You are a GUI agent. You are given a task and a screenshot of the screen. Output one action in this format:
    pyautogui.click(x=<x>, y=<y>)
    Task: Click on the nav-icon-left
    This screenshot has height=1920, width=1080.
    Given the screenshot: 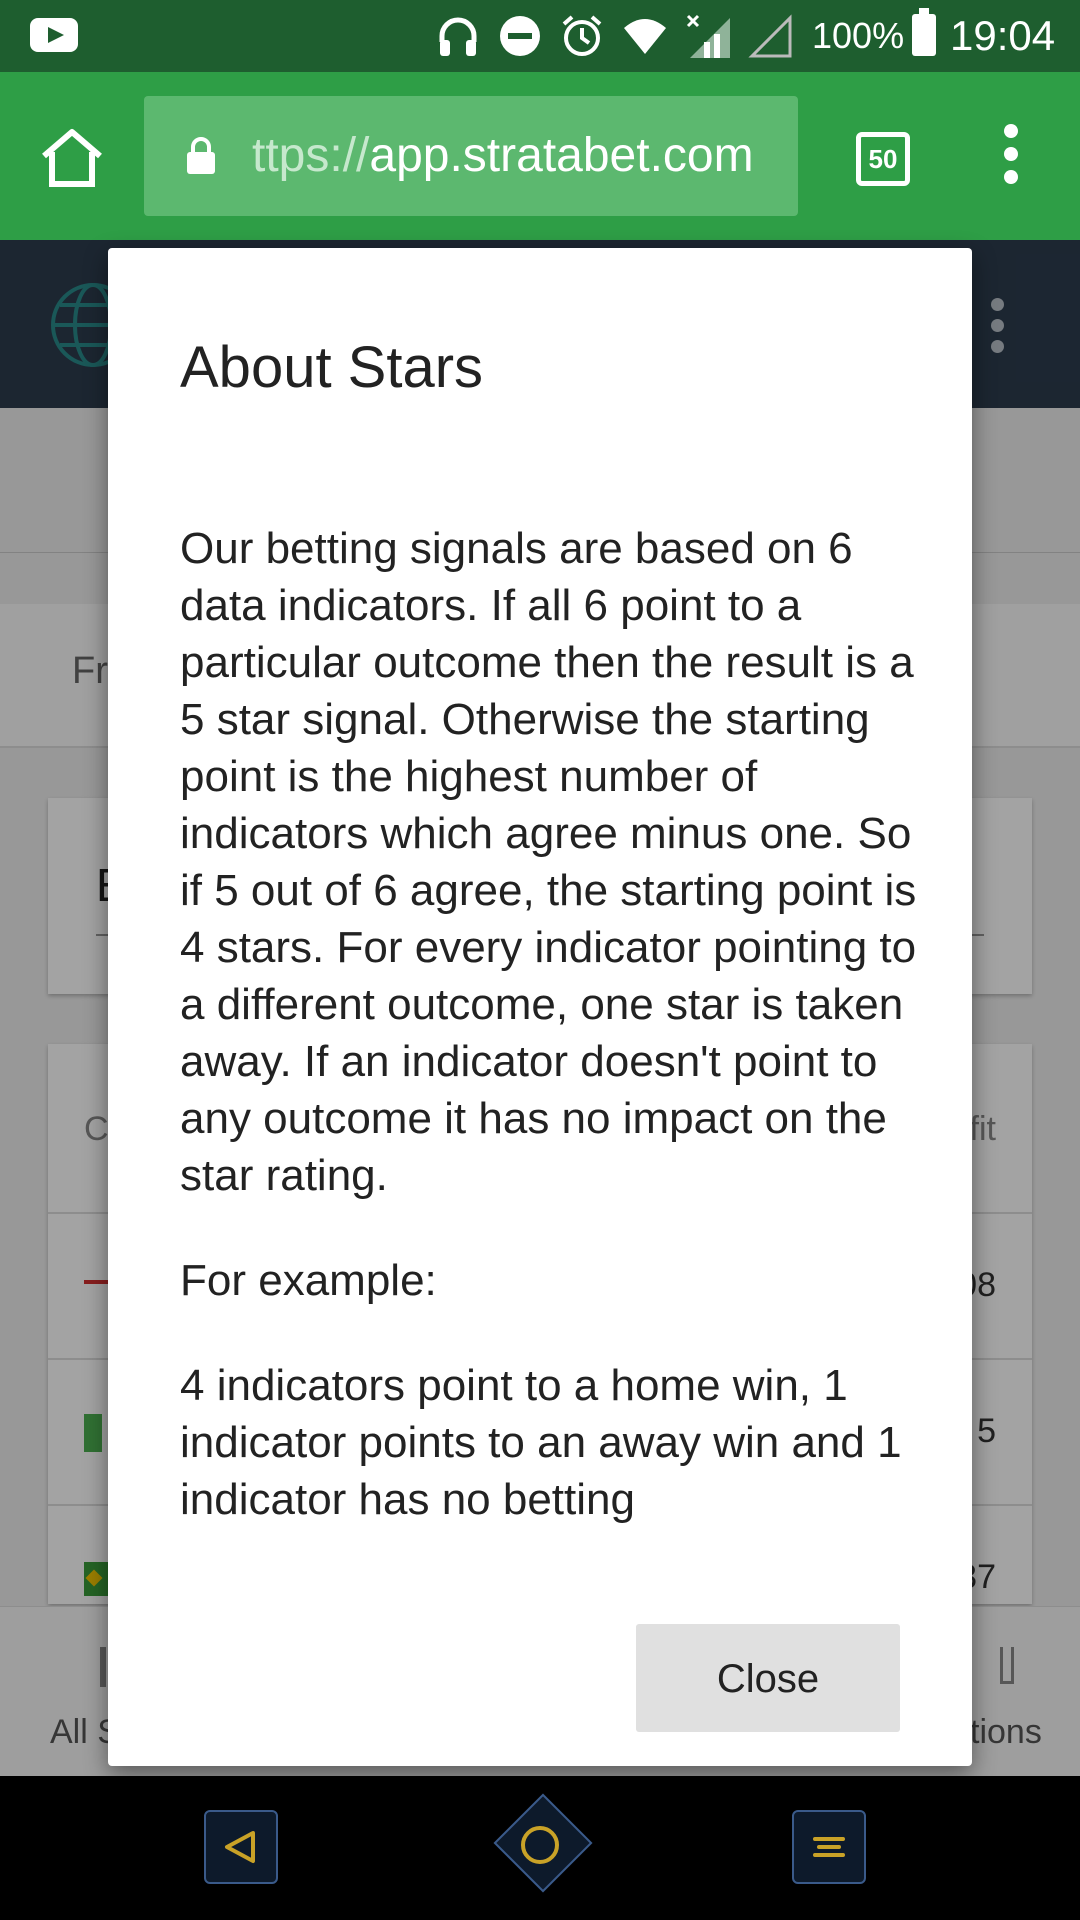 What is the action you would take?
    pyautogui.click(x=103, y=1667)
    